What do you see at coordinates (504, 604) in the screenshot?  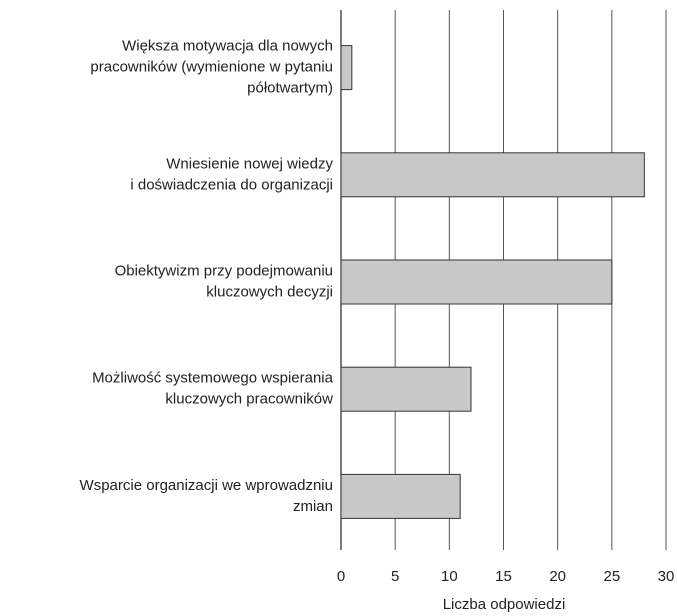 I see `x-axis-label: Liczba odpowiedzi` at bounding box center [504, 604].